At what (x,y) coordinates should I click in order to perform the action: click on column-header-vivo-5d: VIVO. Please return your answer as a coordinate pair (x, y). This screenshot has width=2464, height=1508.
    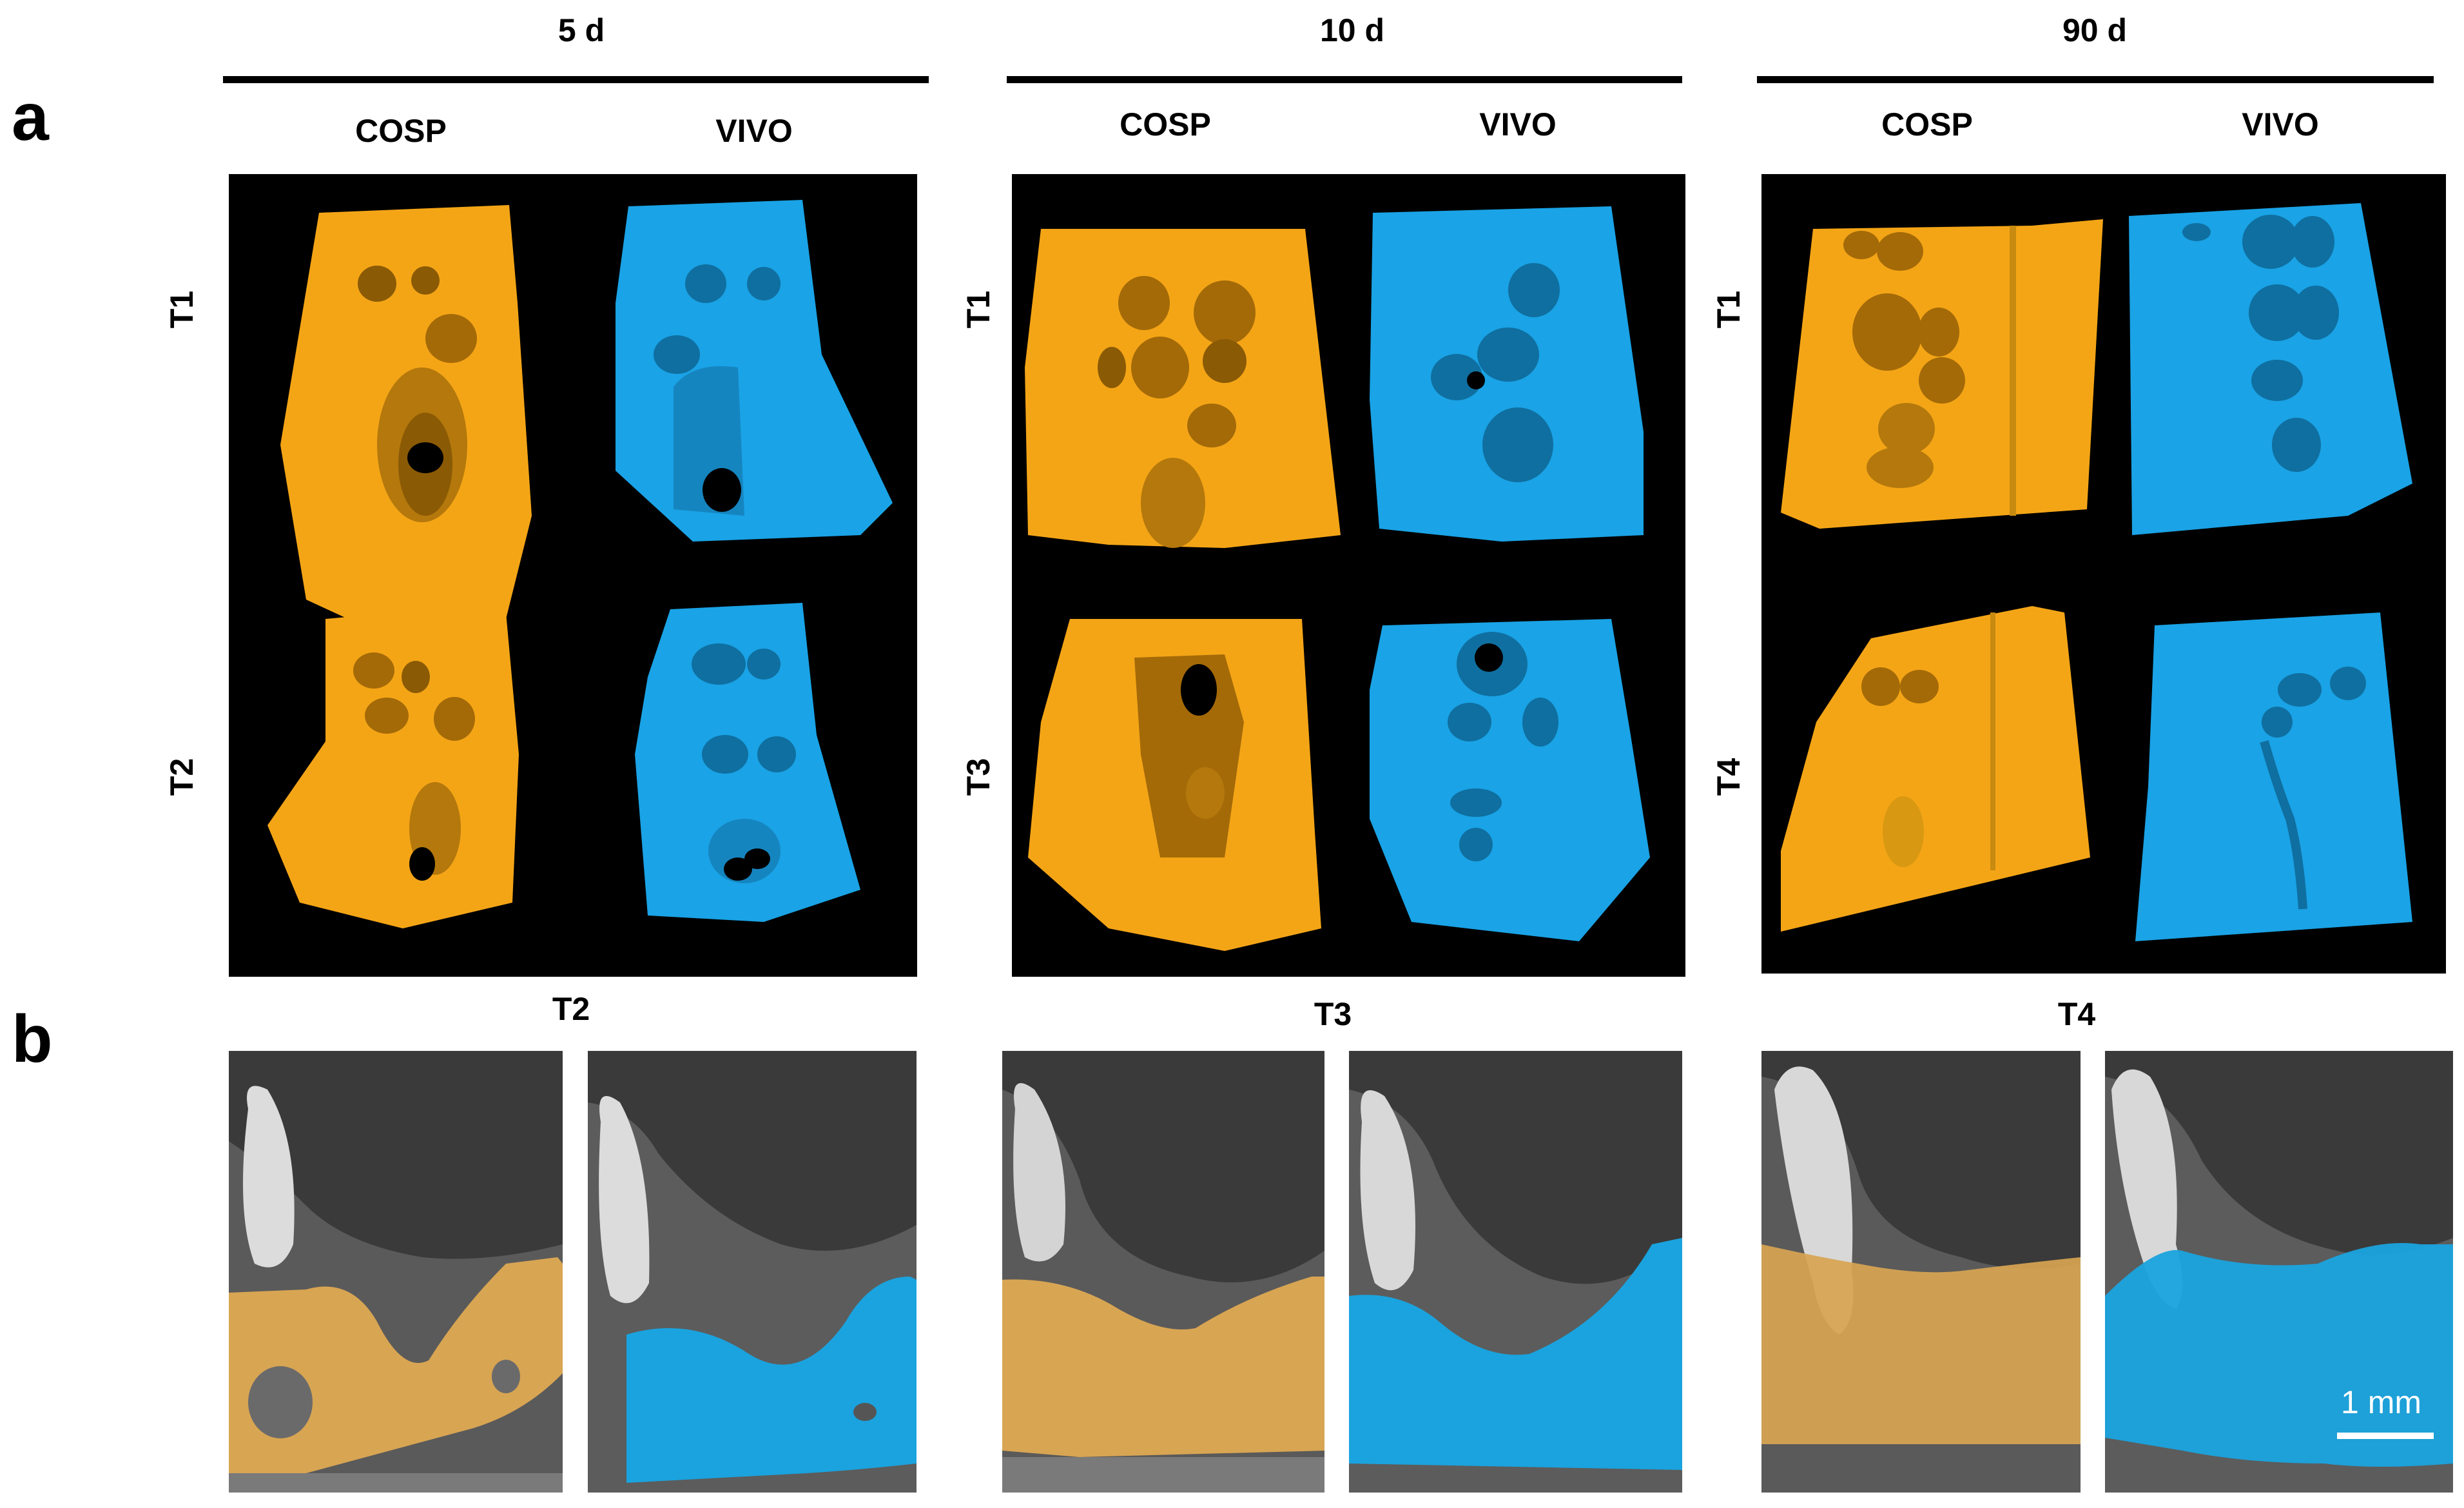
    Looking at the image, I should click on (754, 131).